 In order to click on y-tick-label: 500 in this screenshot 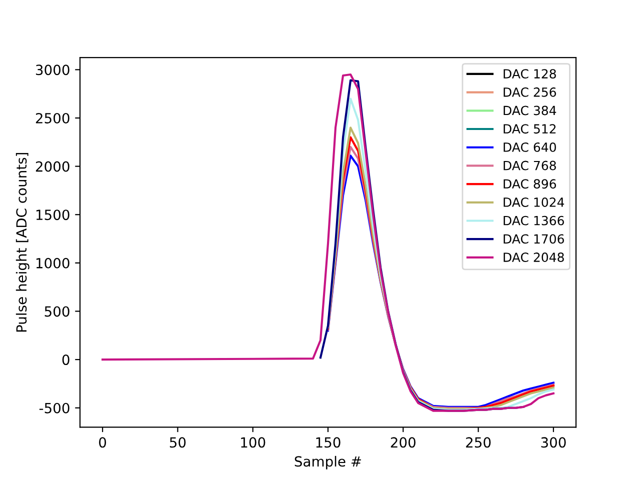, I will do `click(57, 311)`.